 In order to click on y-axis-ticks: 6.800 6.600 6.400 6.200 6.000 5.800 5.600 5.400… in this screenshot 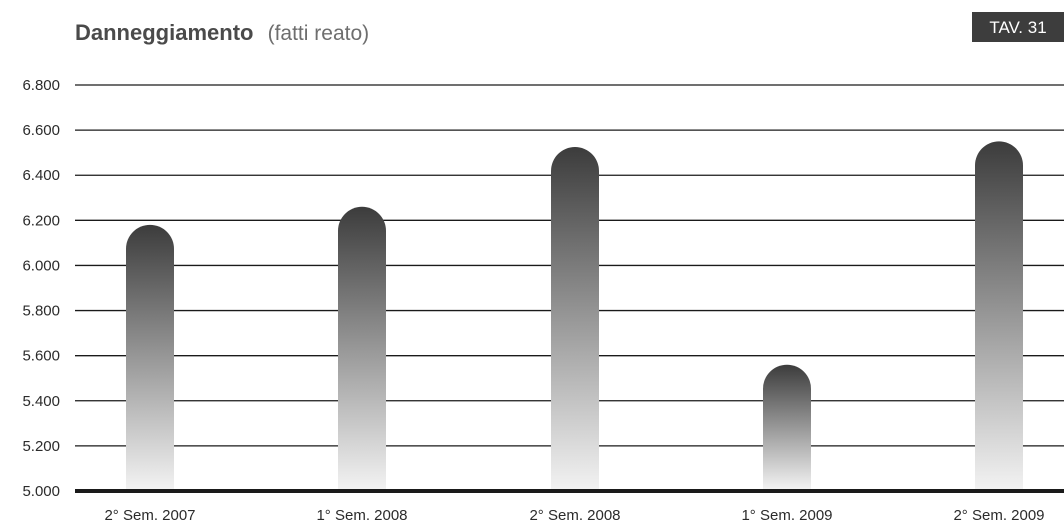, I will do `click(41, 288)`.